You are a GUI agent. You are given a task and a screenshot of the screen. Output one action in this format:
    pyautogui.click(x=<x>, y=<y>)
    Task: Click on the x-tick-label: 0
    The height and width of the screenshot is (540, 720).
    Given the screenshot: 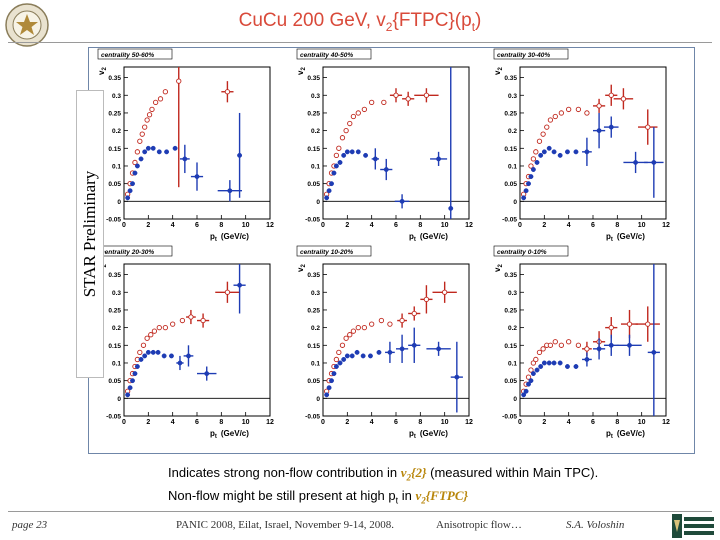 What is the action you would take?
    pyautogui.click(x=124, y=225)
    